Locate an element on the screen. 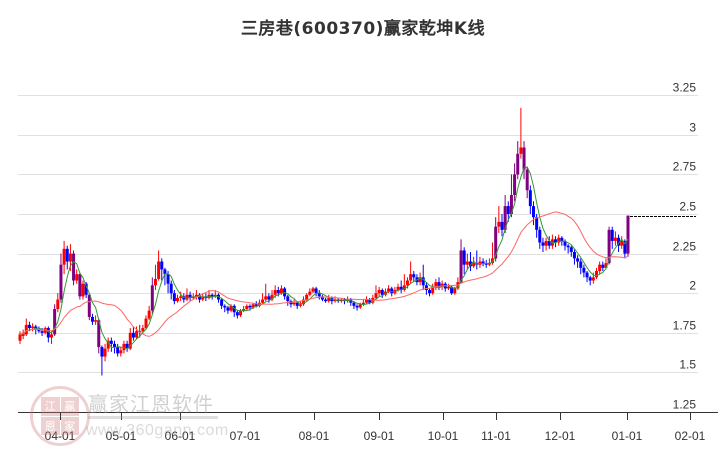 This screenshot has width=726, height=450. y-axis: 1.25 1.5 1.75 2 2.25 2.5 2.75 3 3.25 is located at coordinates (685, 246).